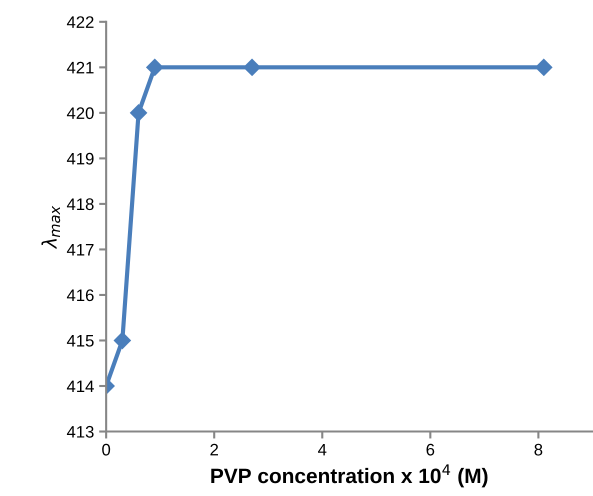 The image size is (593, 496). What do you see at coordinates (538, 450) in the screenshot?
I see `x-tick-label: 8` at bounding box center [538, 450].